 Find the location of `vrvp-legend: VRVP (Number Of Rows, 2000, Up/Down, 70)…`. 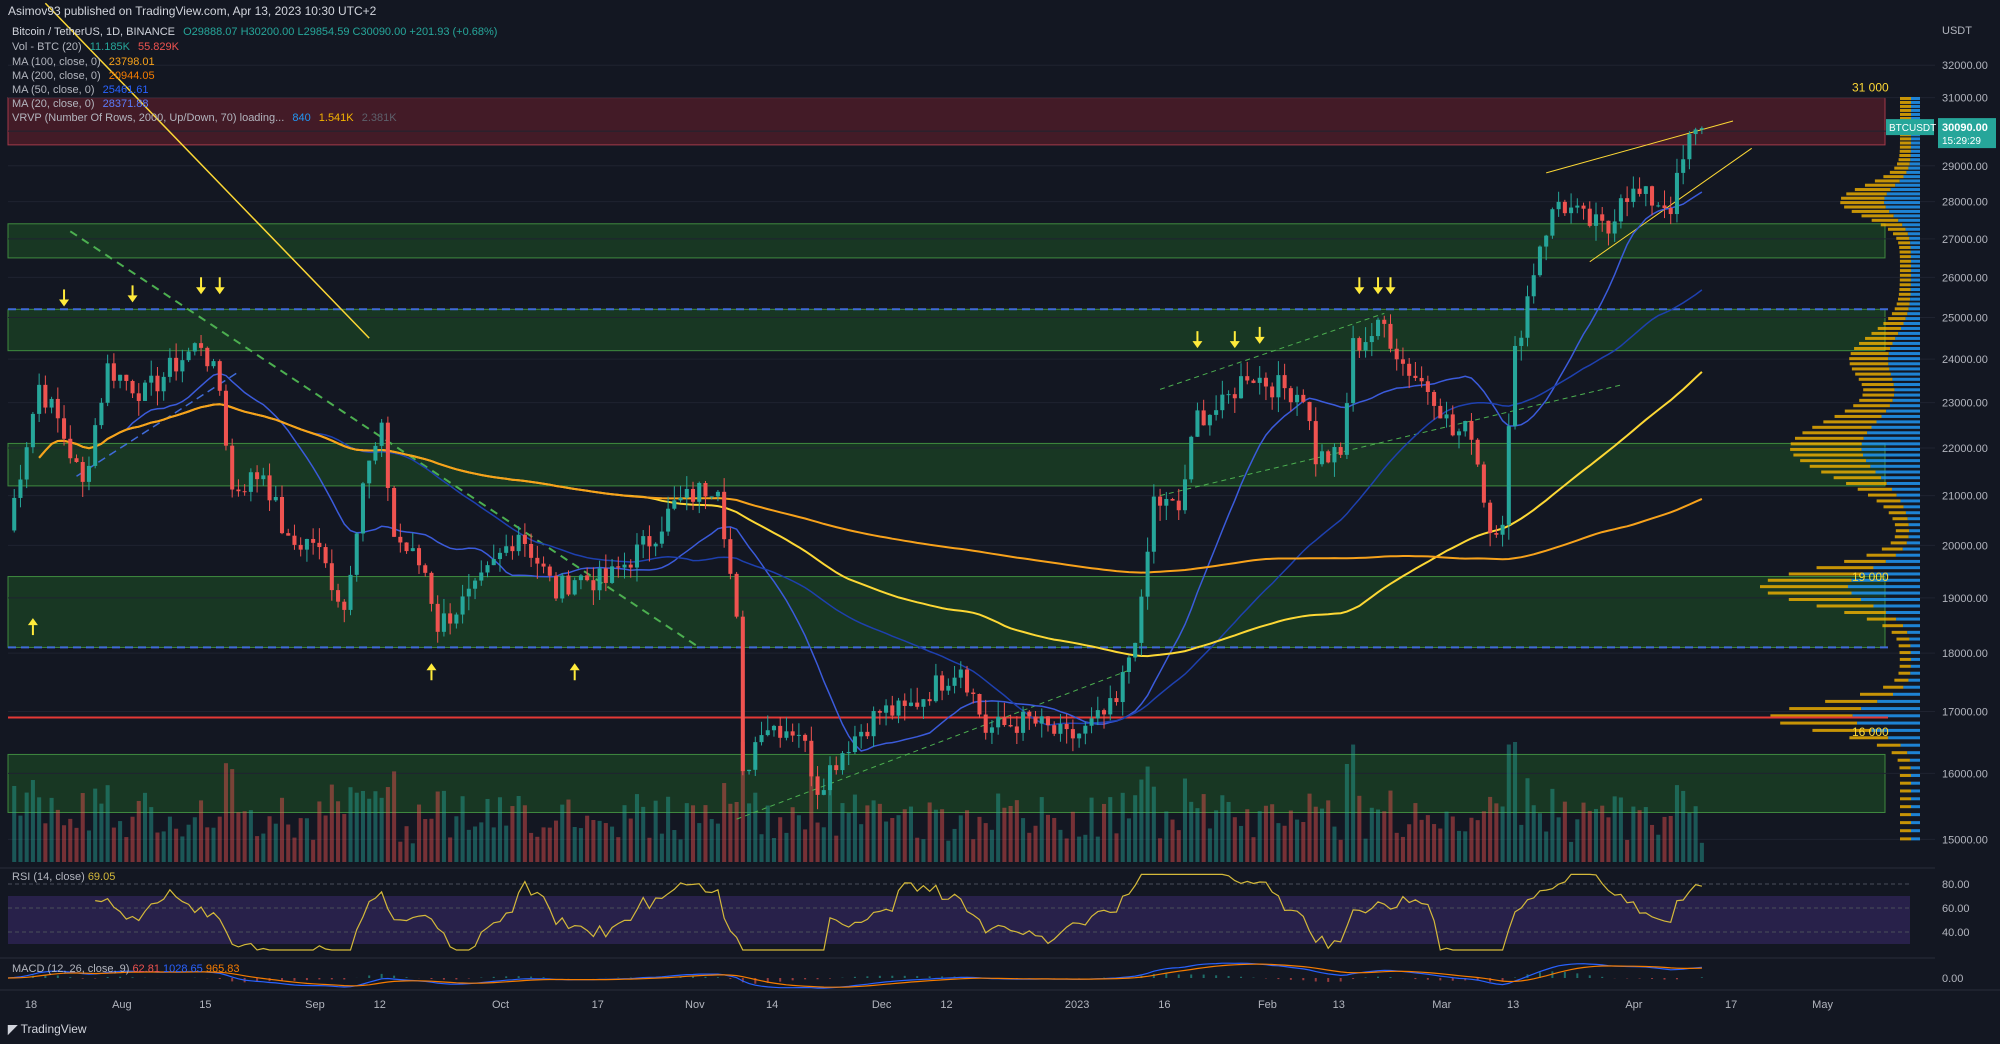

vrvp-legend: VRVP (Number Of Rows, 2000, Up/Down, 70)… is located at coordinates (207, 118).